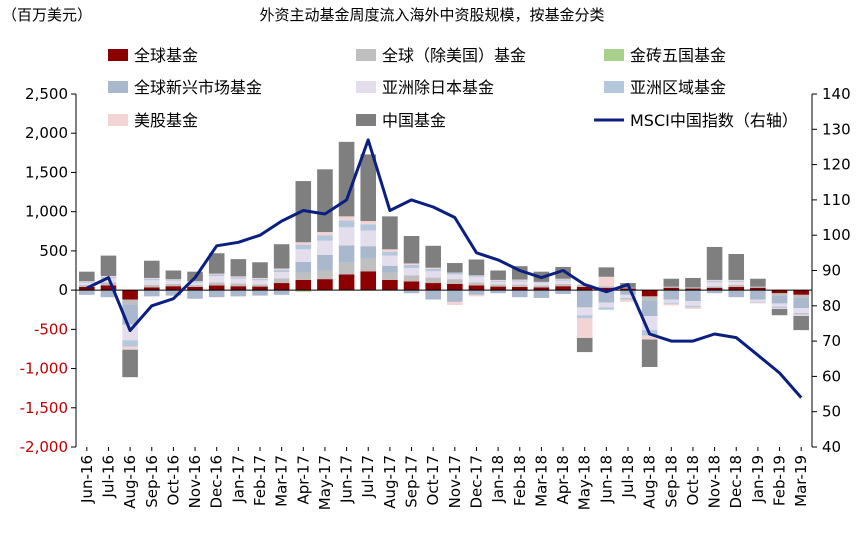  What do you see at coordinates (438, 87) in the screenshot?
I see `legend-label: 亚洲除日本基金` at bounding box center [438, 87].